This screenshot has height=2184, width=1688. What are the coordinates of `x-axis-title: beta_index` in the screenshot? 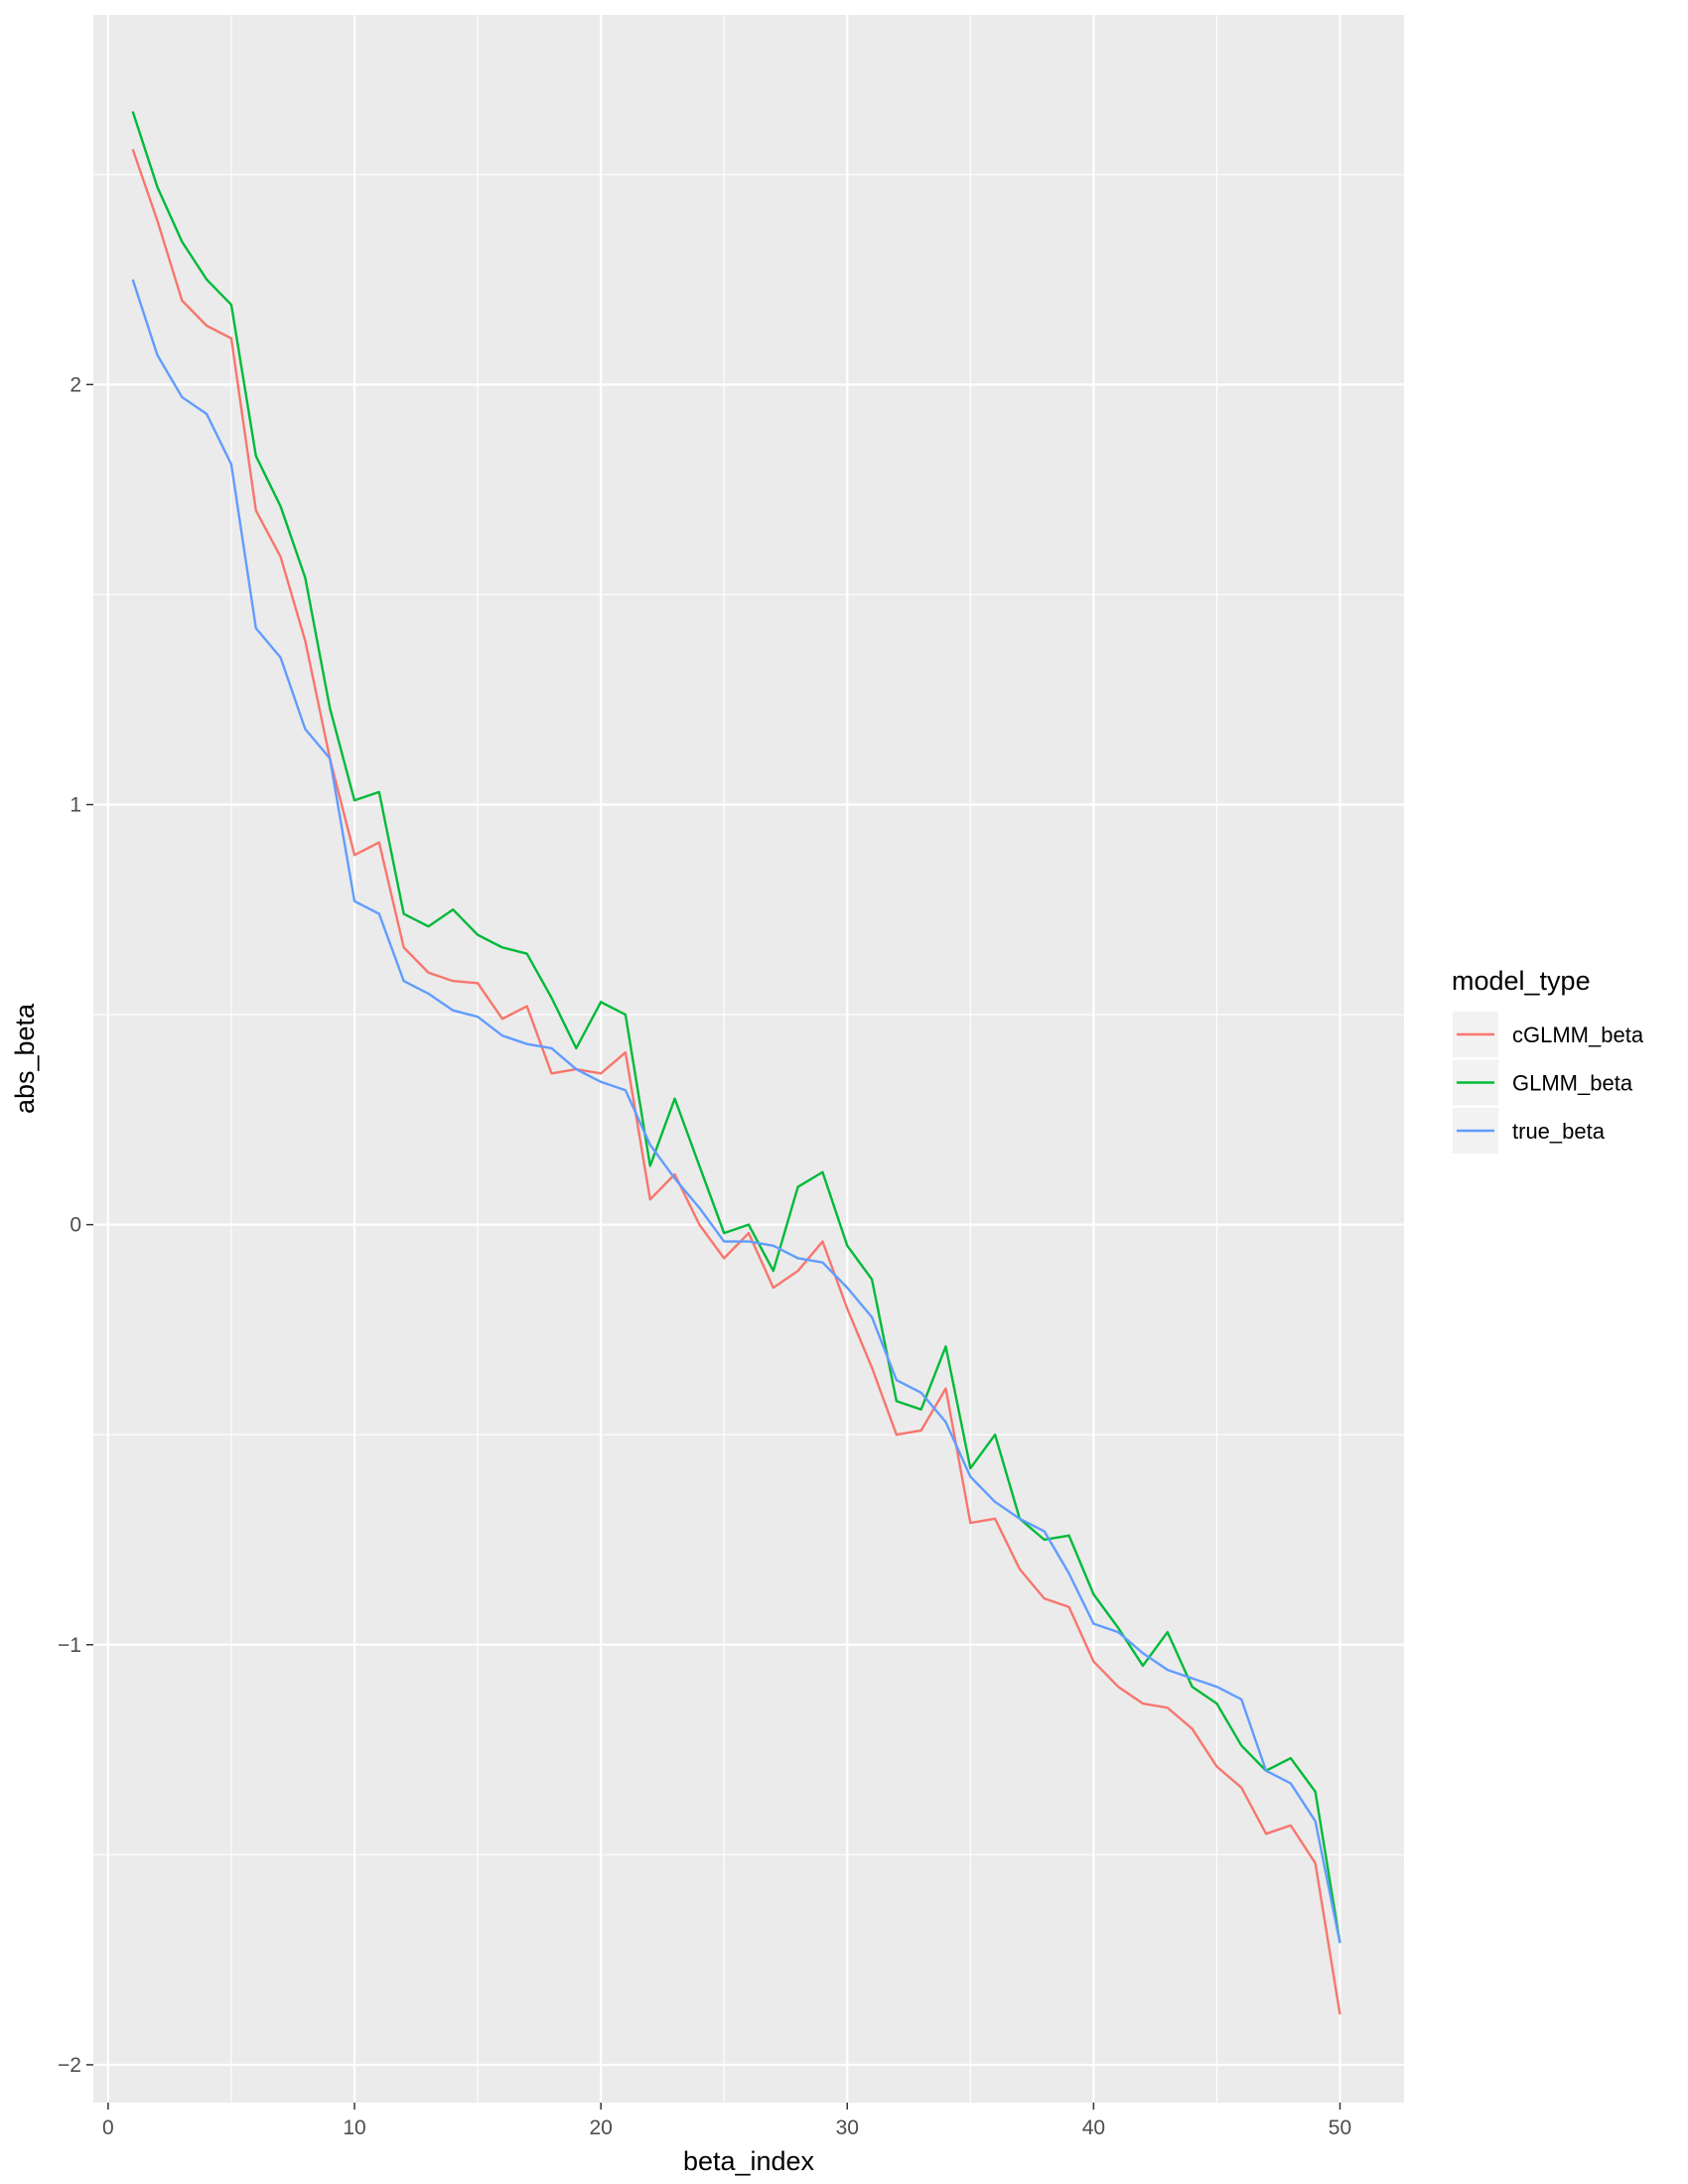 It's located at (749, 2161).